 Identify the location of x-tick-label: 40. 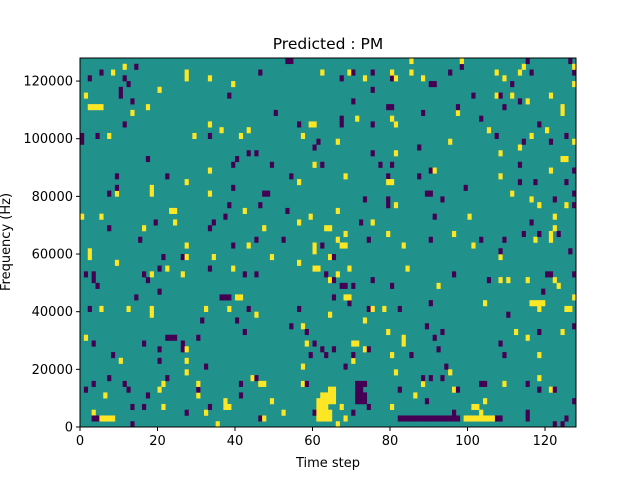
(235, 441).